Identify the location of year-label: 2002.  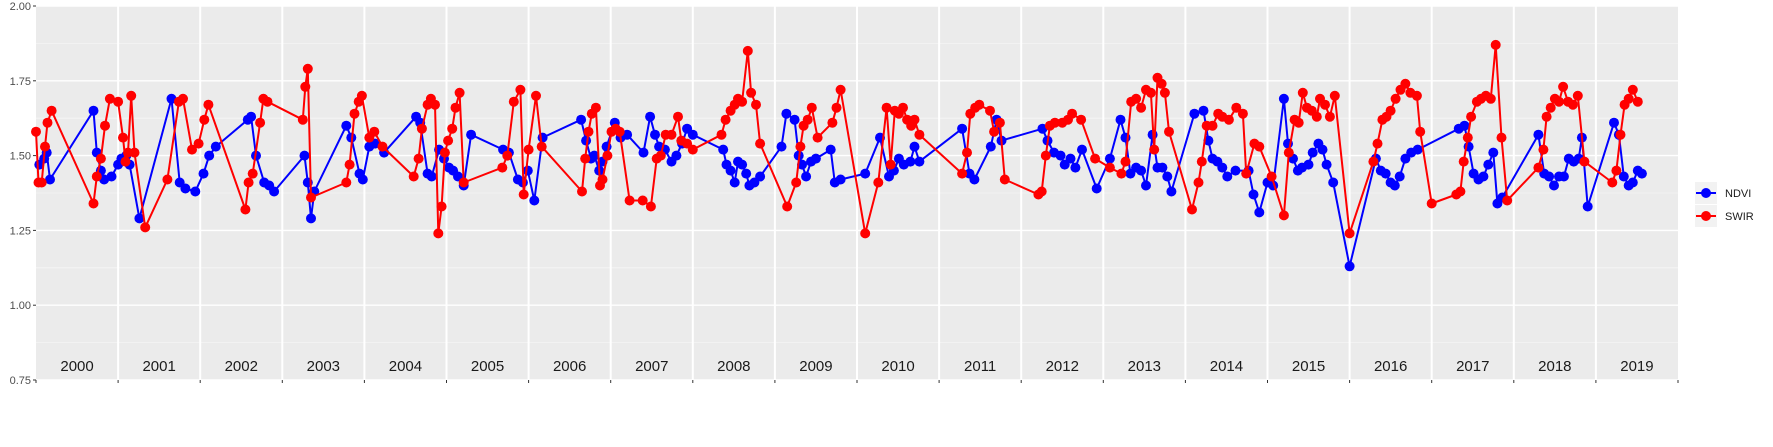
(241, 366).